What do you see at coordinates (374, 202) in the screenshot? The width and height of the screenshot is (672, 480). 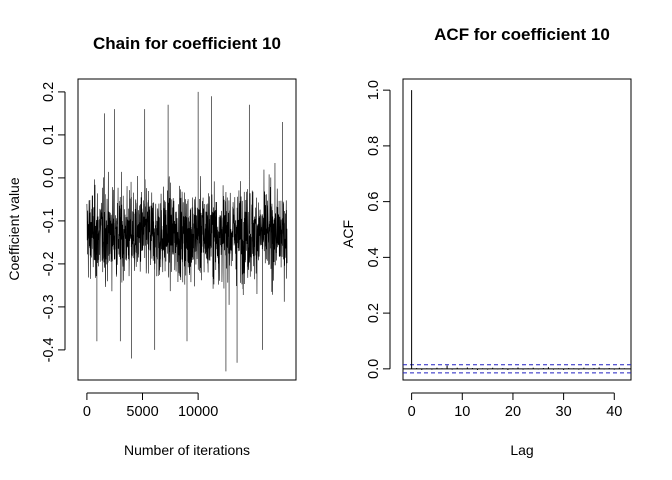 I see `acf-y-tick-label: 0.6` at bounding box center [374, 202].